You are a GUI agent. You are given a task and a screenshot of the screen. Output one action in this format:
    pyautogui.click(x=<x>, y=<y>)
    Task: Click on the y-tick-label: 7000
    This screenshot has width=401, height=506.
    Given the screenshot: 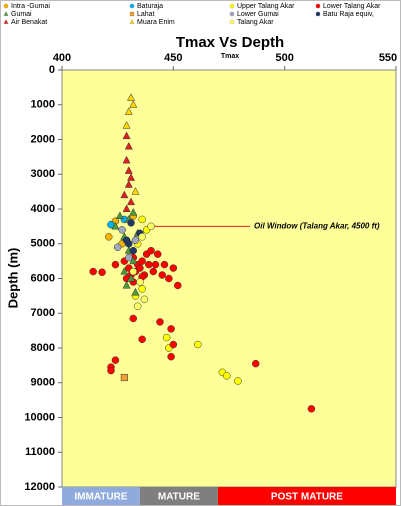 What is the action you would take?
    pyautogui.click(x=43, y=313)
    